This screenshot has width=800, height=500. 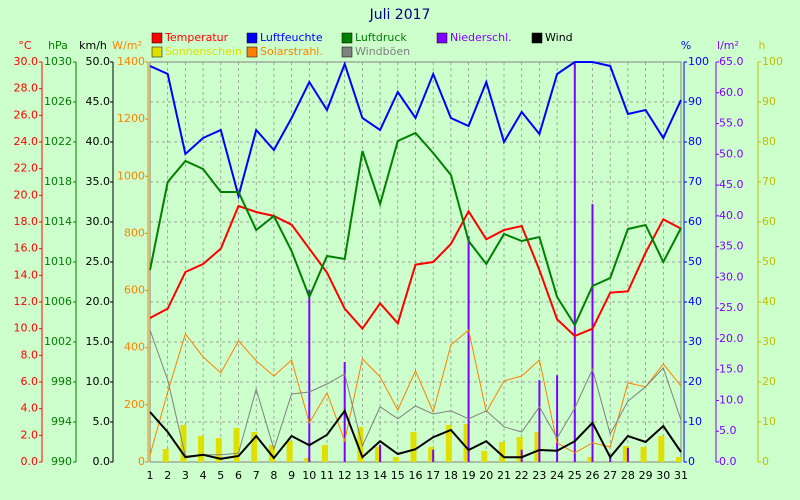 I want to click on x-tick-label: 16, so click(x=416, y=475).